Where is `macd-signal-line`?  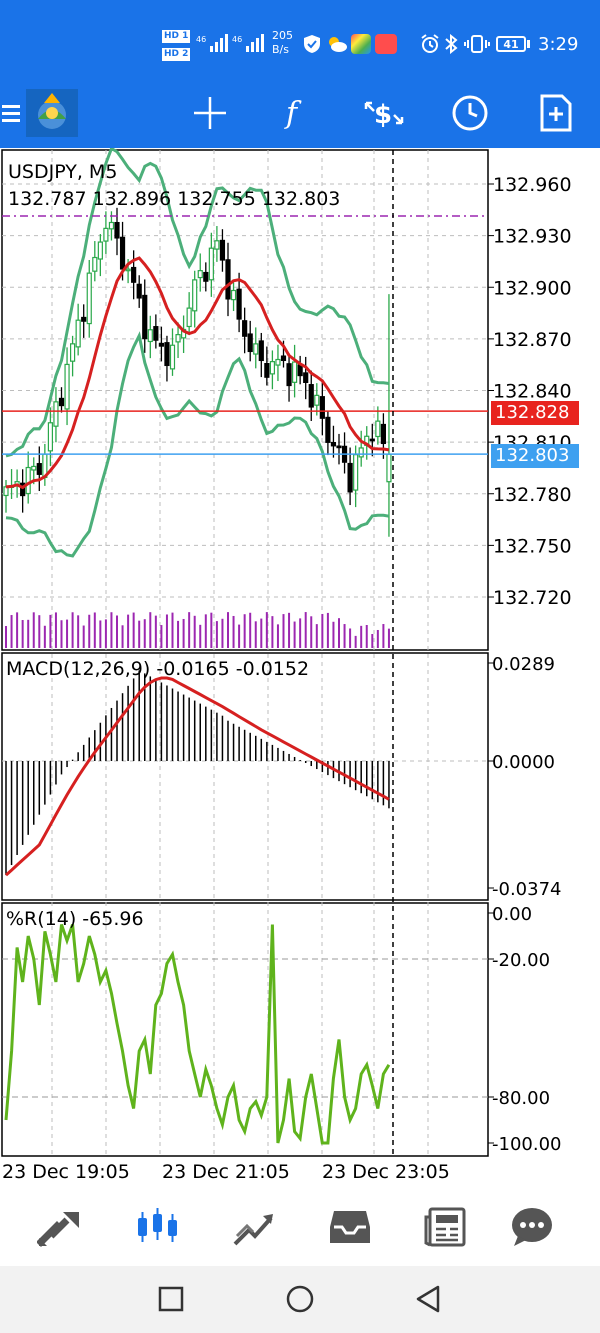
macd-signal-line is located at coordinates (197, 776).